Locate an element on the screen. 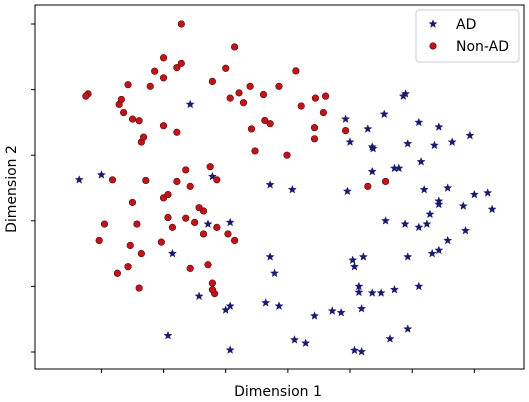 The image size is (529, 402). legend-box is located at coordinates (467, 36).